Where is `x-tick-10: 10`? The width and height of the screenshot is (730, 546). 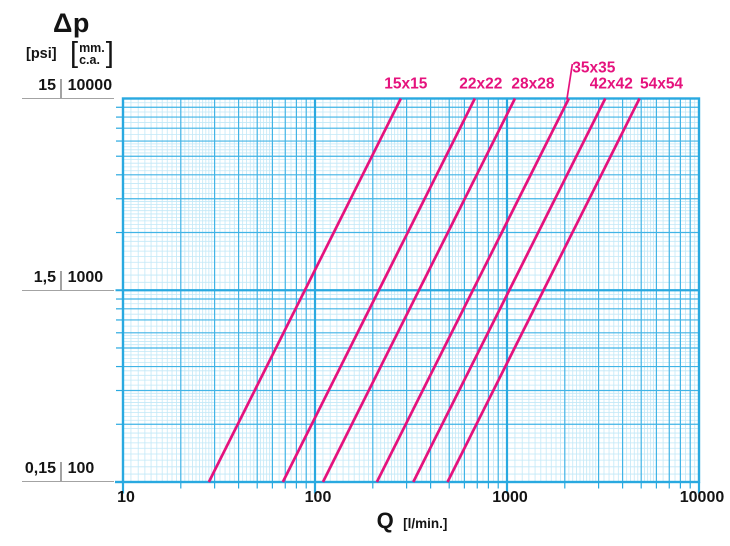 x-tick-10: 10 is located at coordinates (126, 497).